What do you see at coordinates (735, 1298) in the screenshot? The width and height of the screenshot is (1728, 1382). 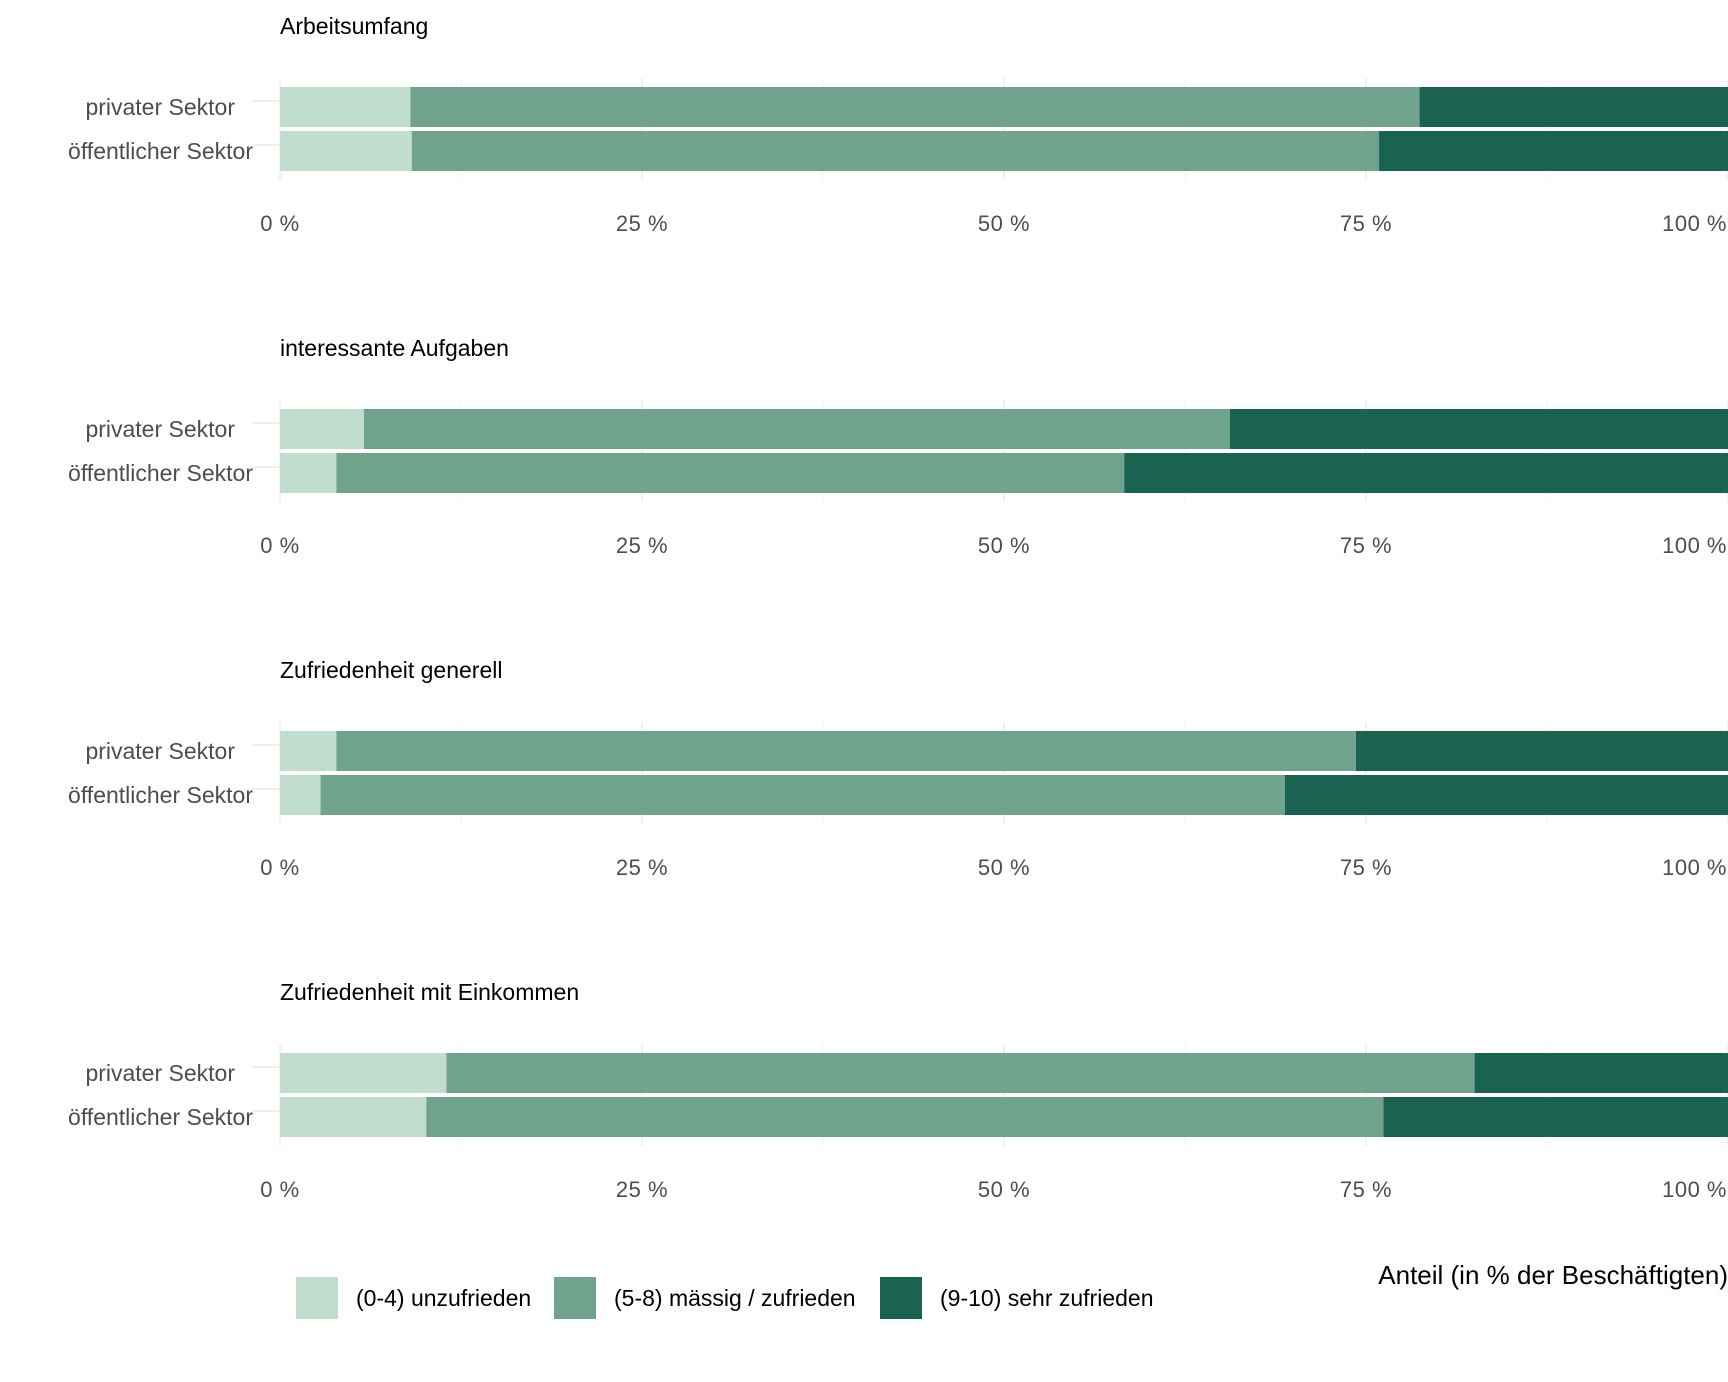 I see `legend-label: (5-8) mässig / zufrieden` at bounding box center [735, 1298].